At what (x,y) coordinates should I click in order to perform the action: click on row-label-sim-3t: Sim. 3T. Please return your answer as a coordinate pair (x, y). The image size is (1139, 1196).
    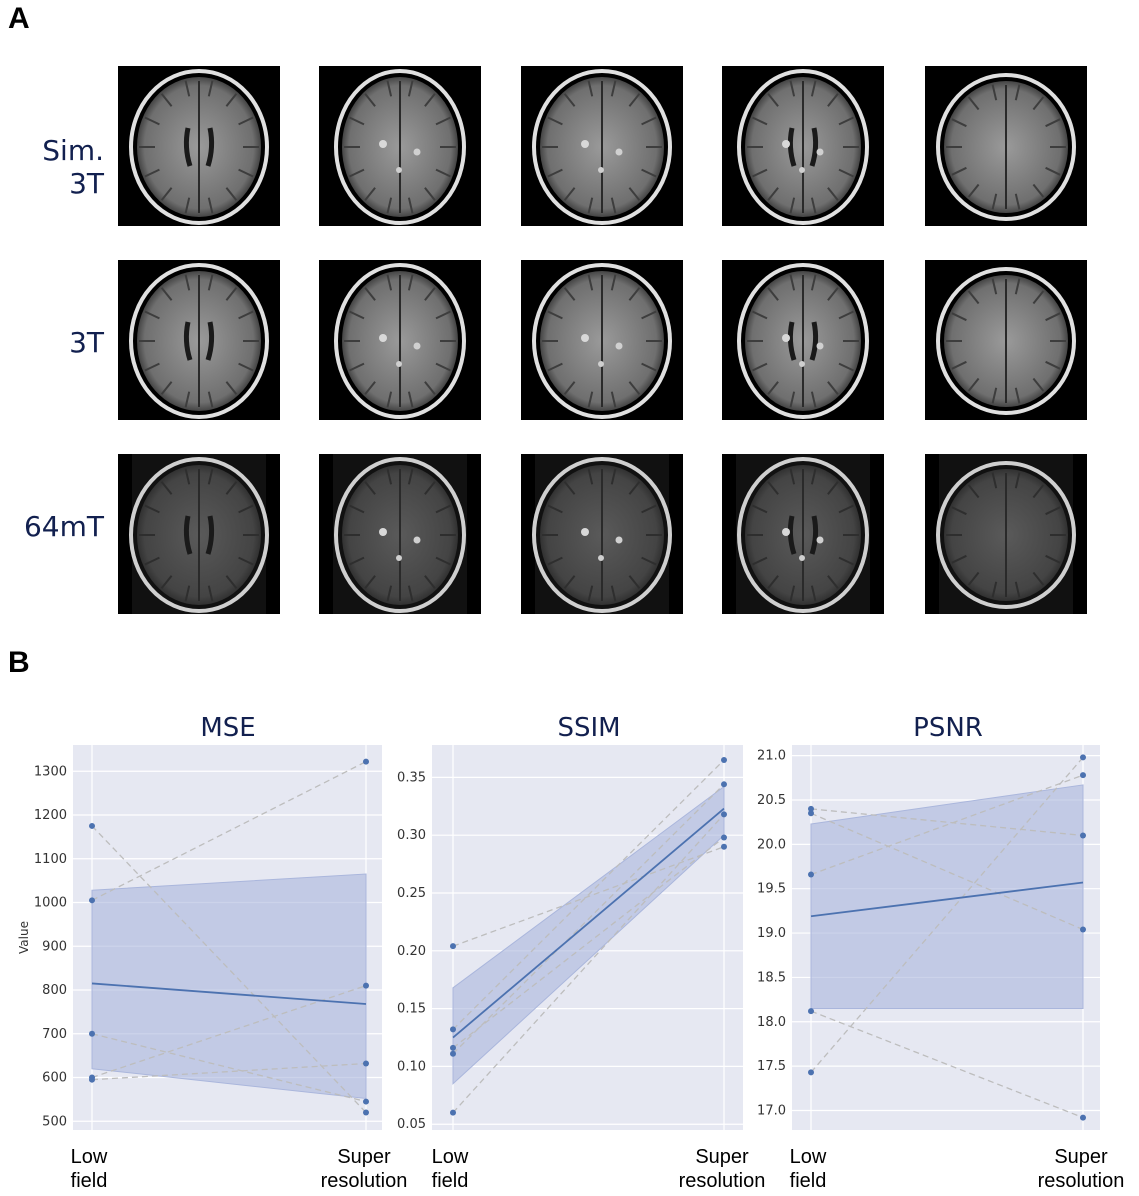
    Looking at the image, I should click on (73, 167).